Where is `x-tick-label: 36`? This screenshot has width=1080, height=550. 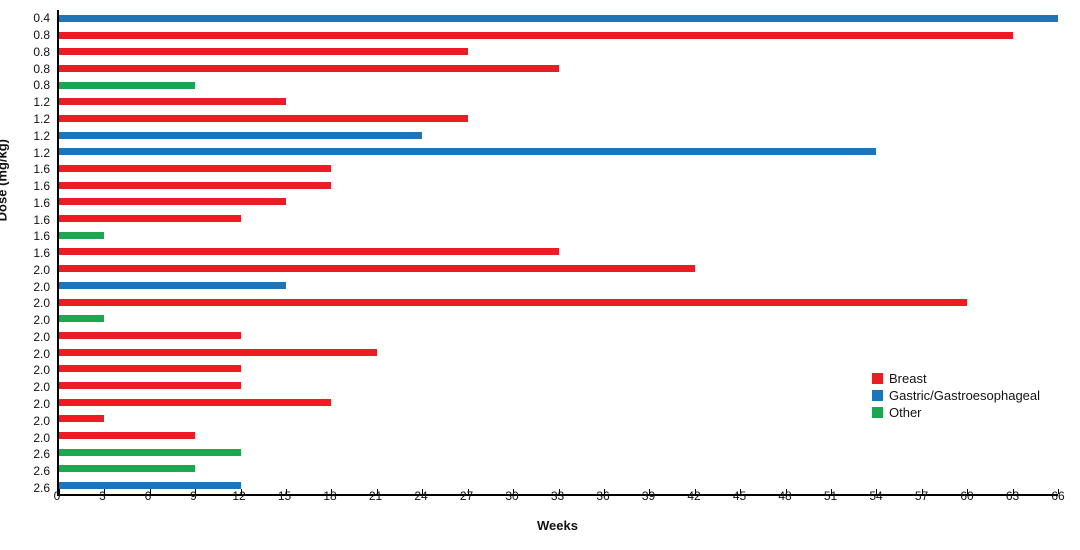 x-tick-label: 36 is located at coordinates (603, 496).